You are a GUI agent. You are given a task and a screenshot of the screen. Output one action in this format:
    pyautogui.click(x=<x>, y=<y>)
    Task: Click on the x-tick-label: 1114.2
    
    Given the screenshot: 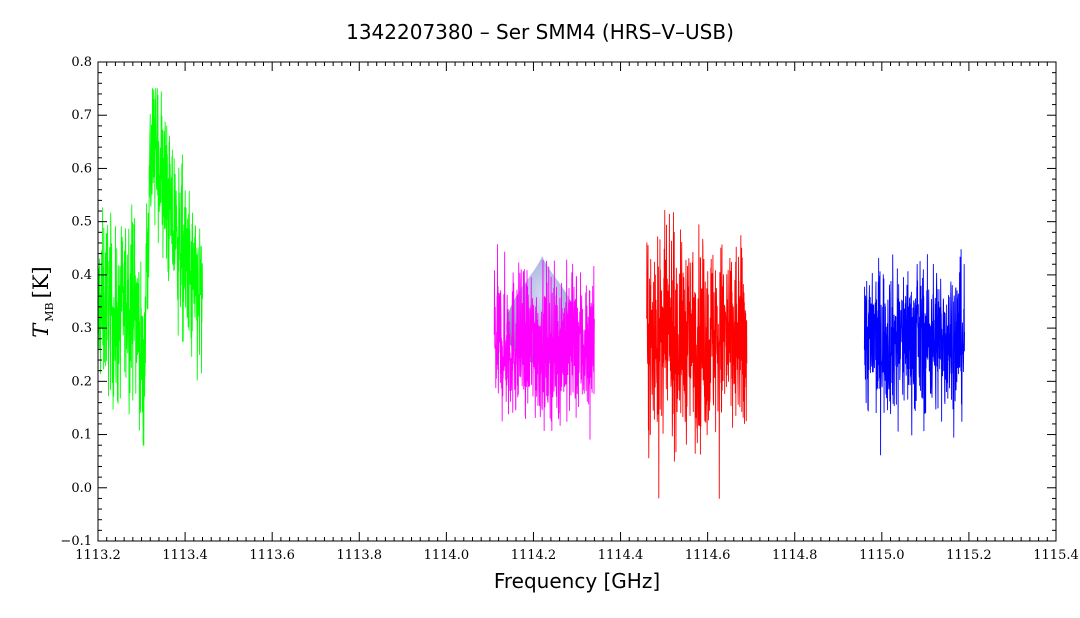 What is the action you would take?
    pyautogui.click(x=534, y=555)
    